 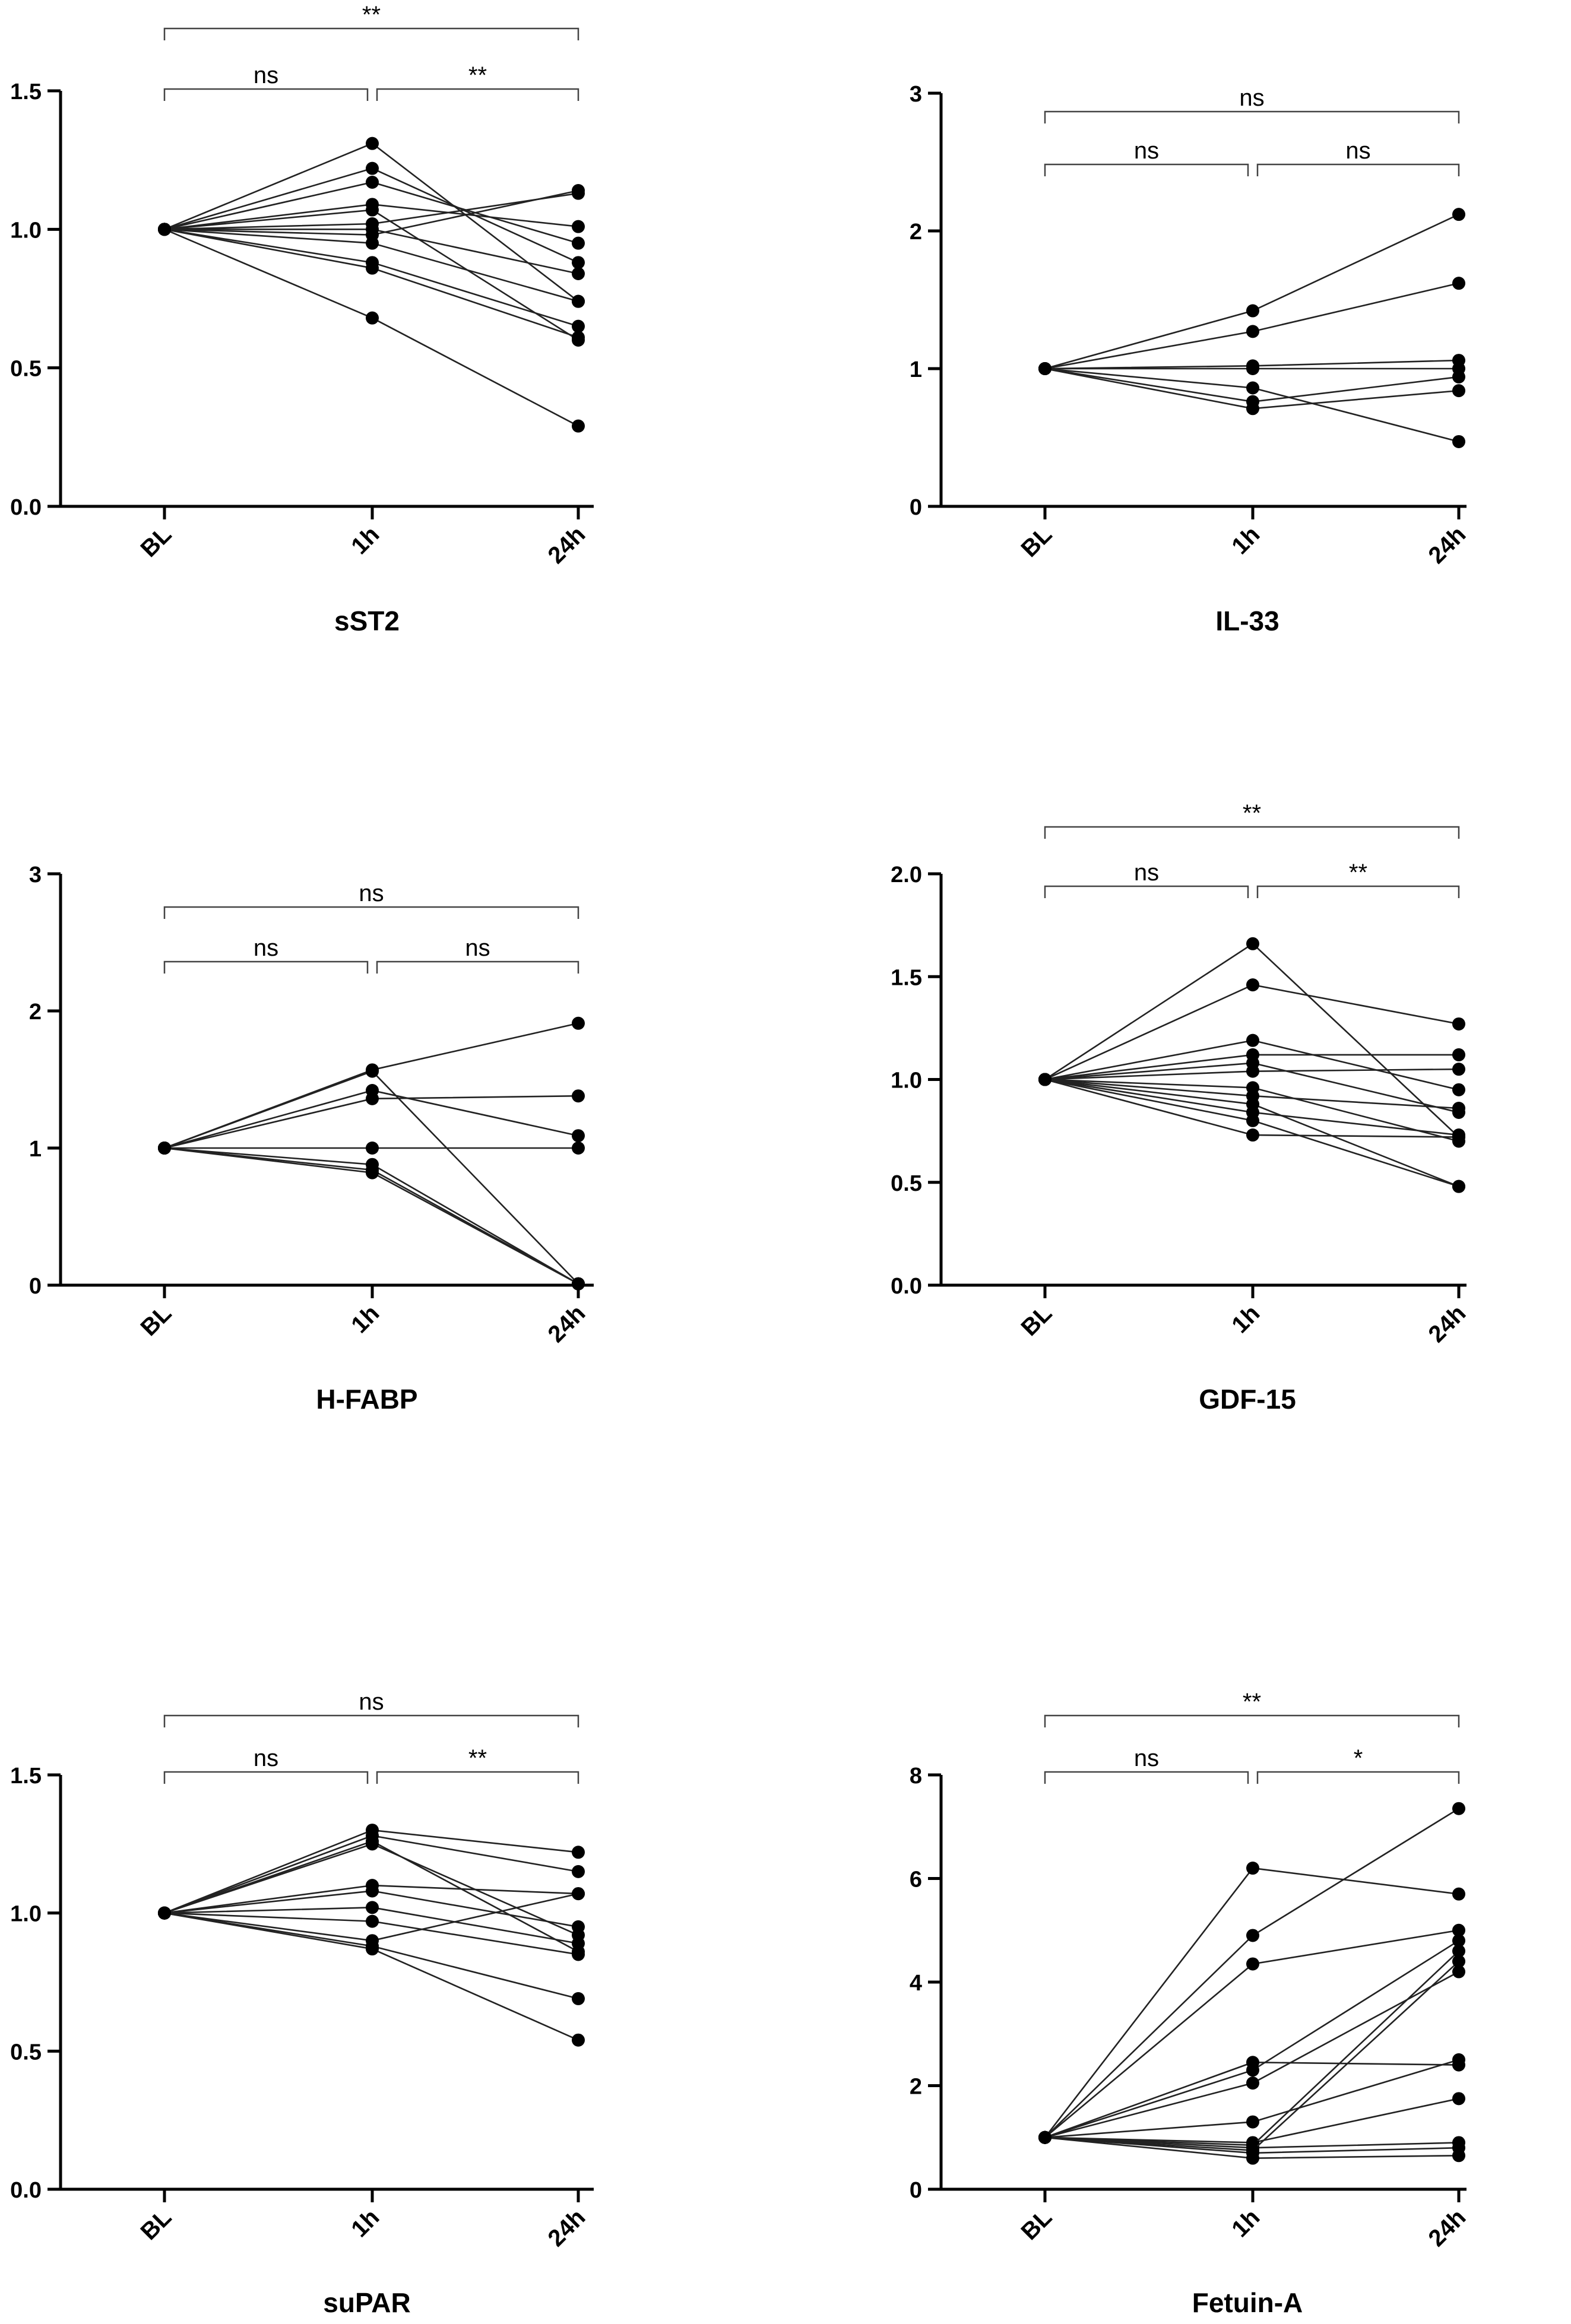 What do you see at coordinates (1251, 2002) in the screenshot?
I see `series-line` at bounding box center [1251, 2002].